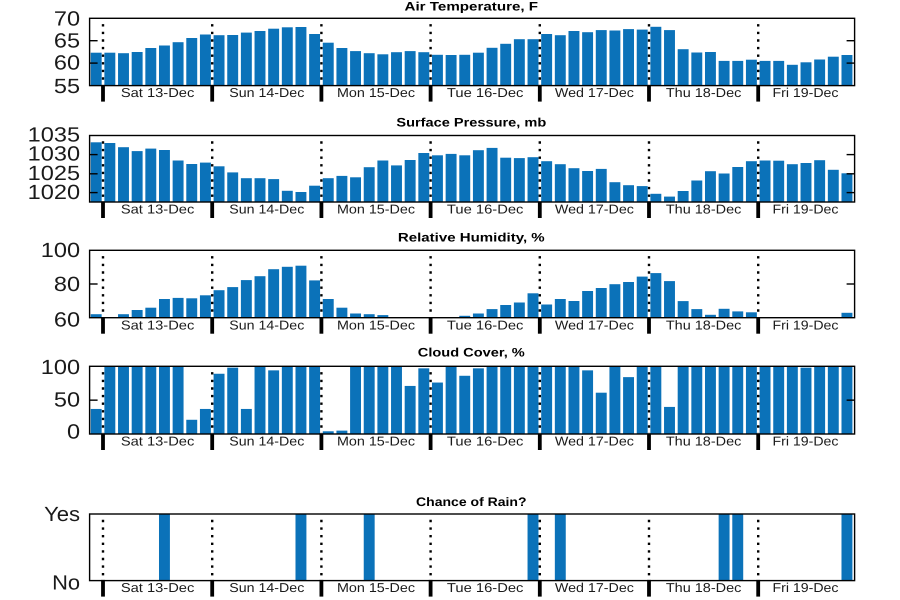 The height and width of the screenshot is (600, 900). Describe the element at coordinates (471, 122) in the screenshot. I see `svg-text: Surface Pressure, mb` at that location.